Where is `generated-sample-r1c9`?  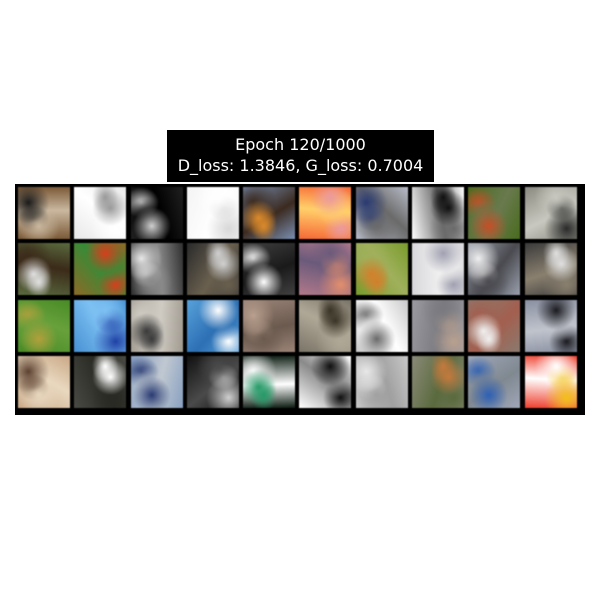 generated-sample-r1c9 is located at coordinates (494, 213).